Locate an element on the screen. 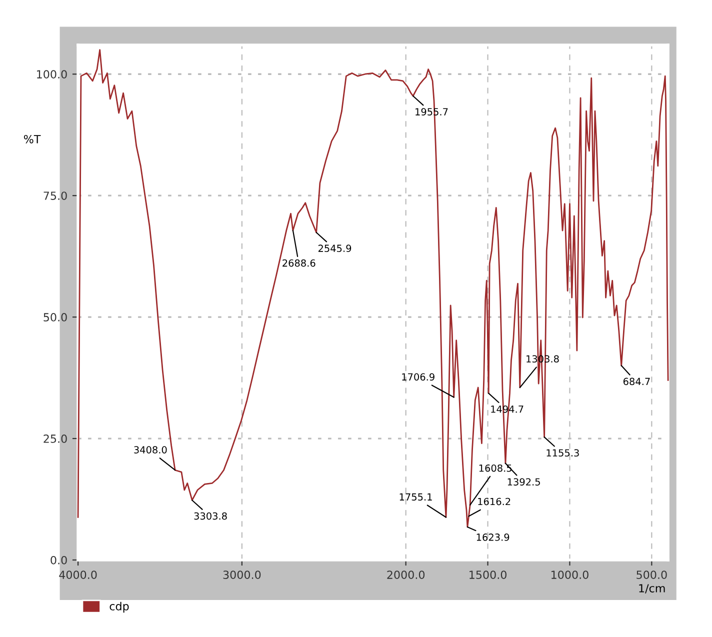  x-tick-label: 1500.0 is located at coordinates (488, 575).